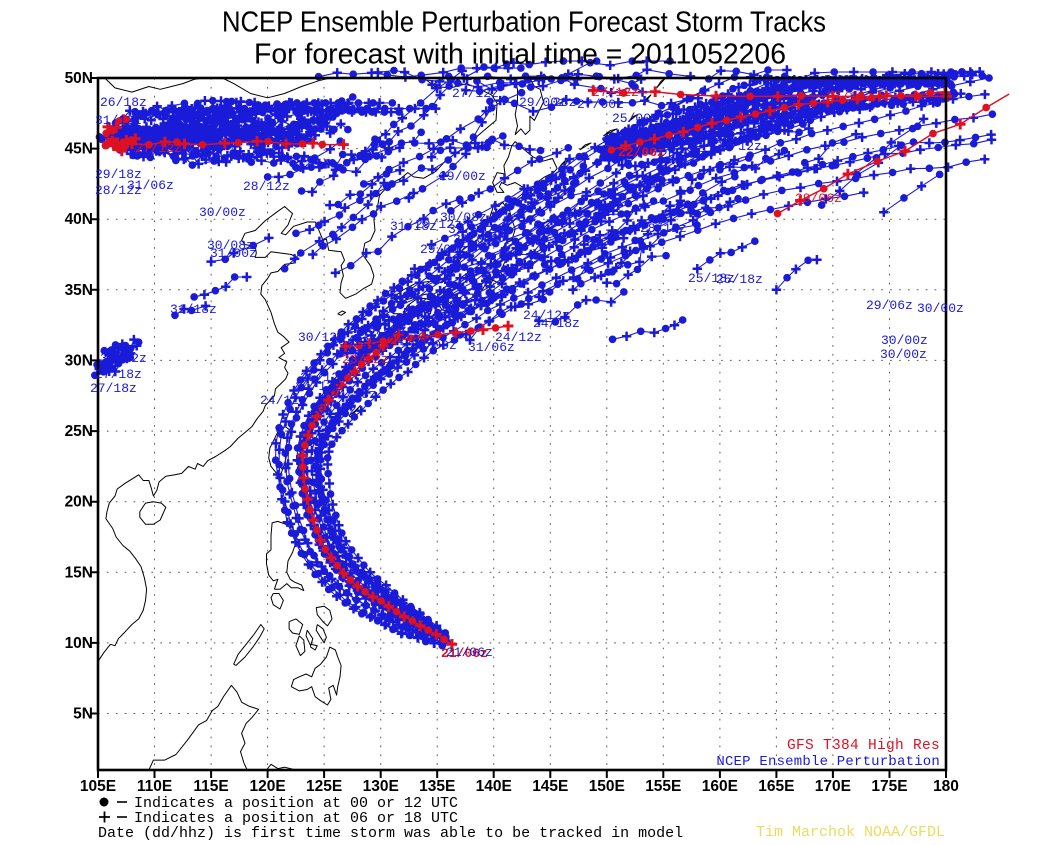 The image size is (1045, 845). Describe the element at coordinates (79, 219) in the screenshot. I see `svg-text: 40N` at that location.